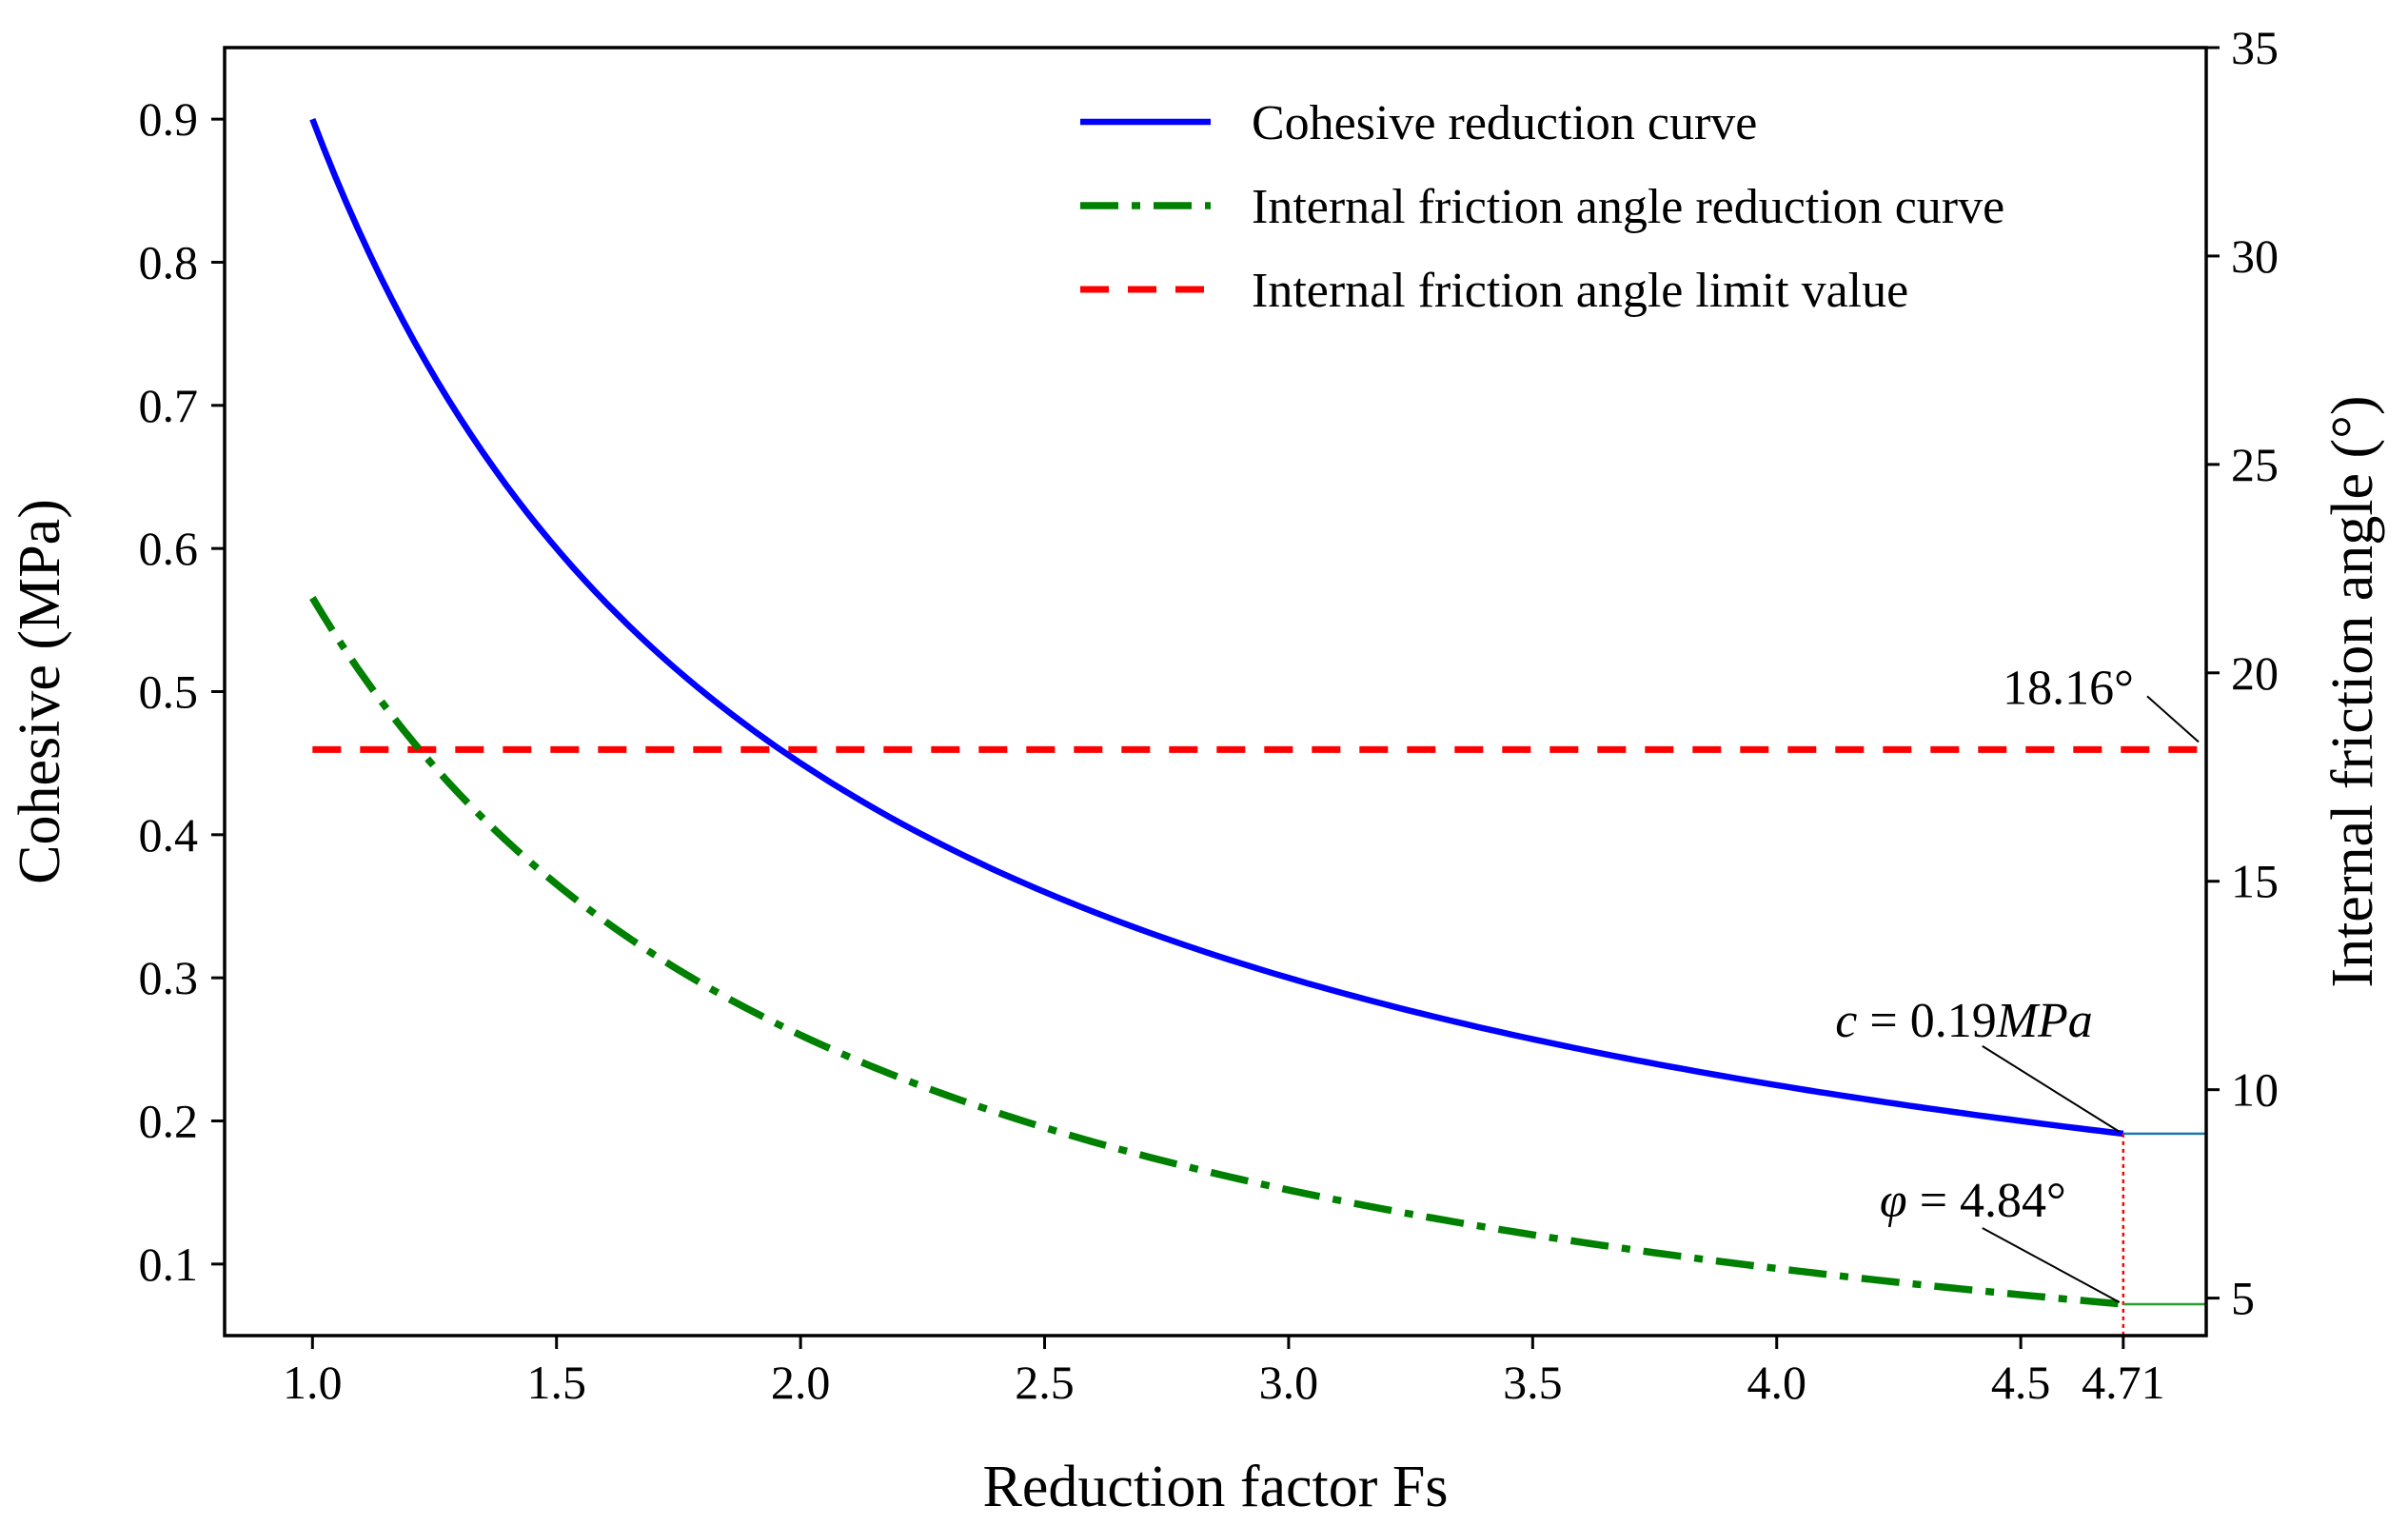 This screenshot has width=2408, height=1526. I want to click on x-tick-label-1: 1.5, so click(556, 1382).